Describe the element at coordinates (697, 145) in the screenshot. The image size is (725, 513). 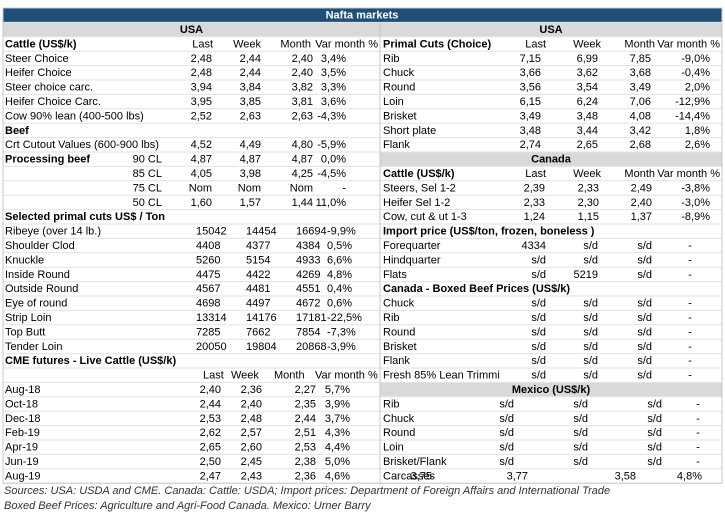
I see `cell-value: 2,6%` at that location.